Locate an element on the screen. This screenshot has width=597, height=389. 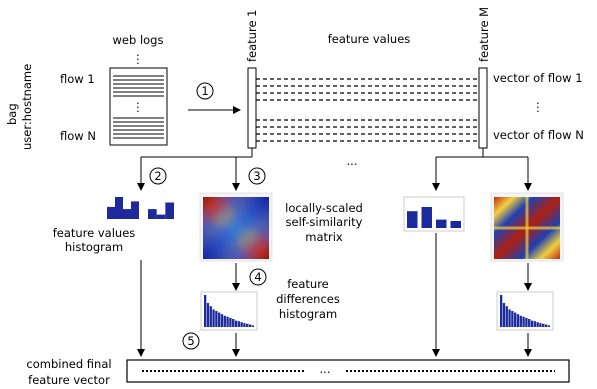
user-hostname-label: user:hostname is located at coordinates (27, 107).